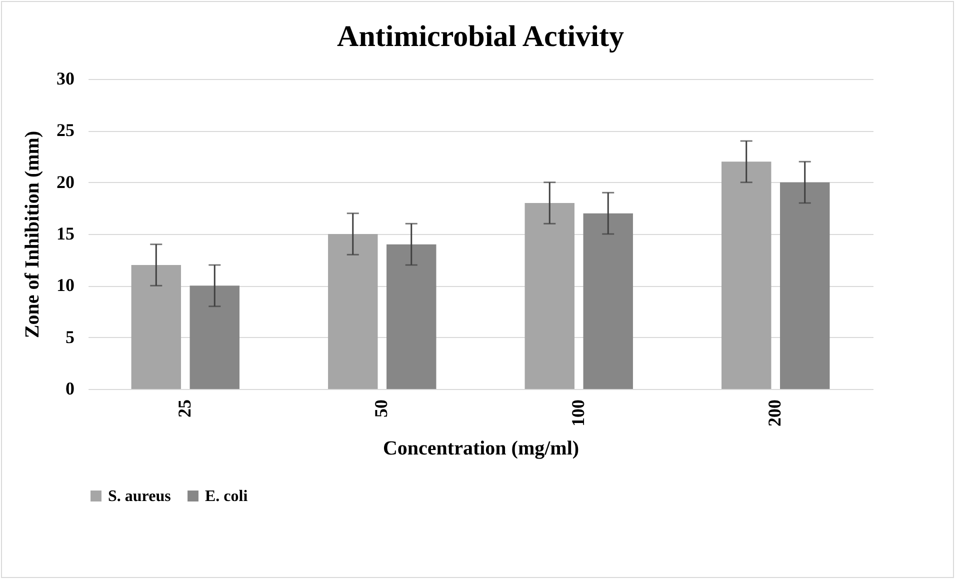  What do you see at coordinates (65, 234) in the screenshot?
I see `y-tick-label: 15` at bounding box center [65, 234].